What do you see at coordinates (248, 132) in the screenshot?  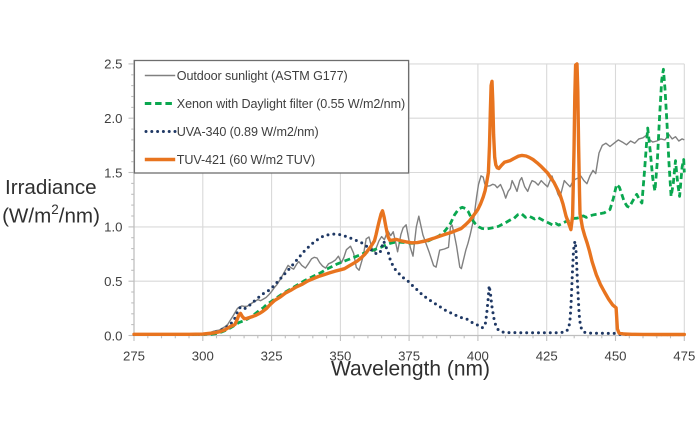 I see `svg-text: UVA-340 (0.89 W/m2/nm)` at bounding box center [248, 132].